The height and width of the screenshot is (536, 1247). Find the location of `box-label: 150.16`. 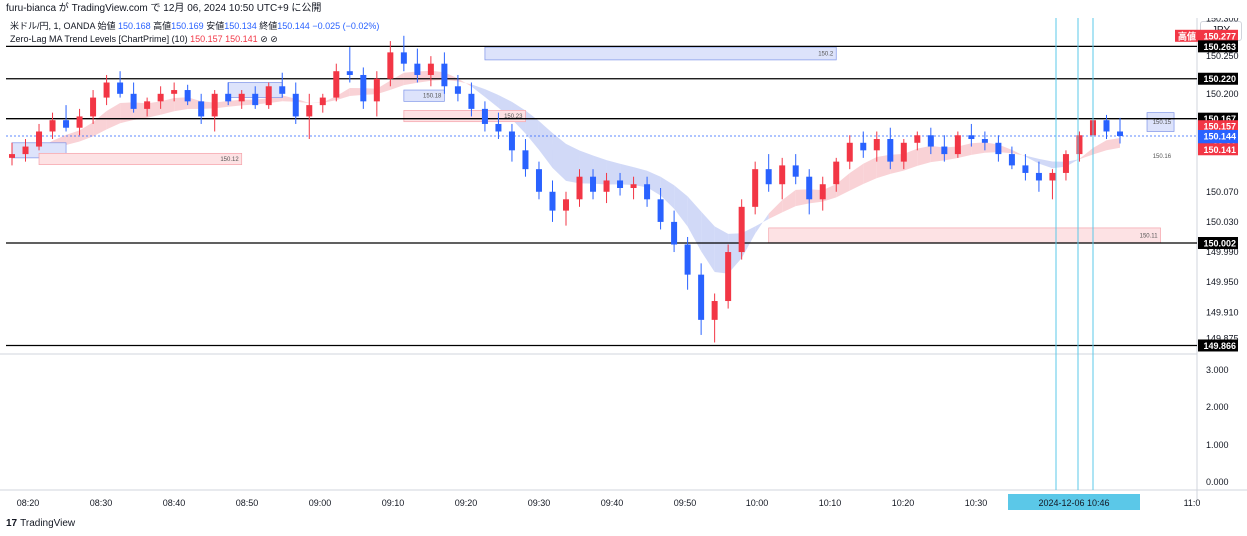

box-label: 150.16 is located at coordinates (1162, 157).